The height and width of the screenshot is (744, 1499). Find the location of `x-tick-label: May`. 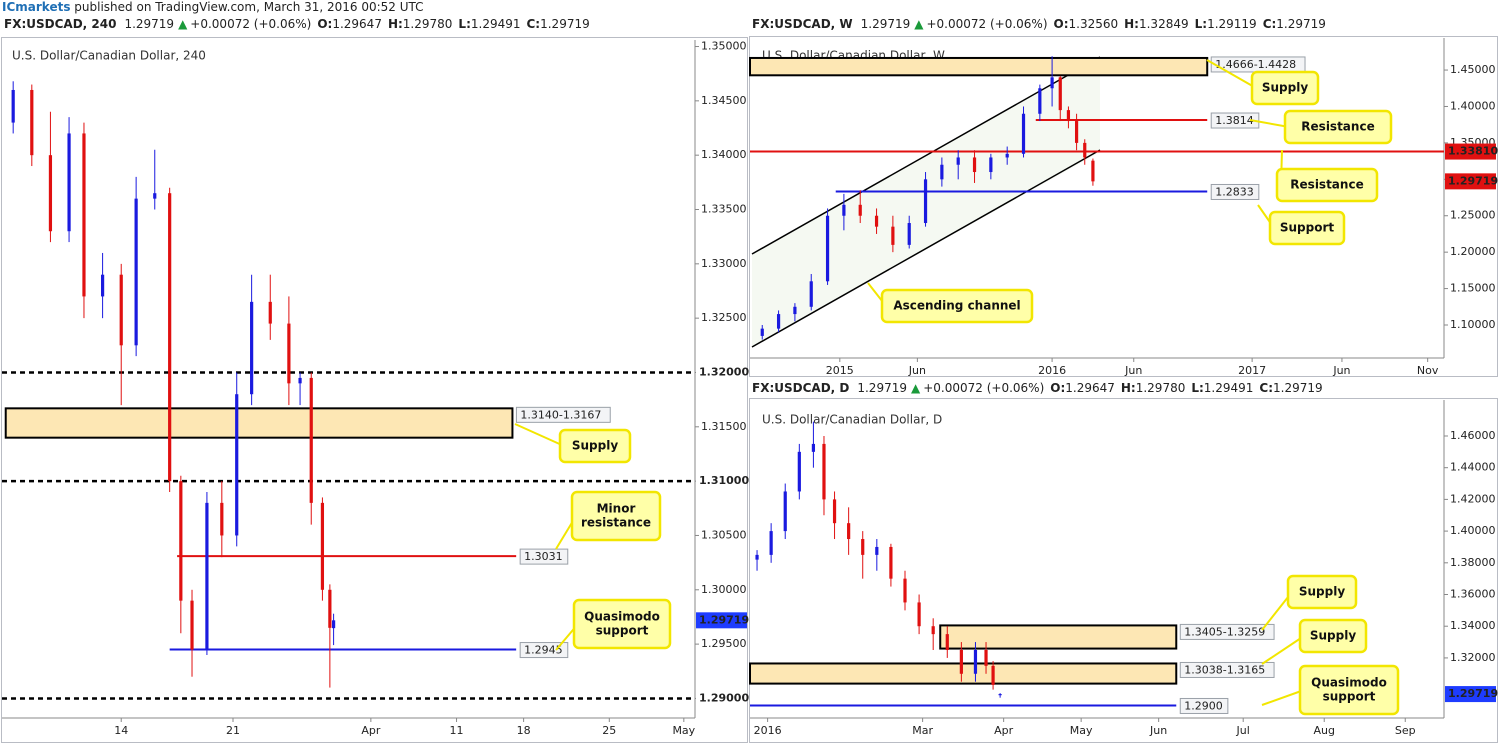

x-tick-label: May is located at coordinates (1081, 730).